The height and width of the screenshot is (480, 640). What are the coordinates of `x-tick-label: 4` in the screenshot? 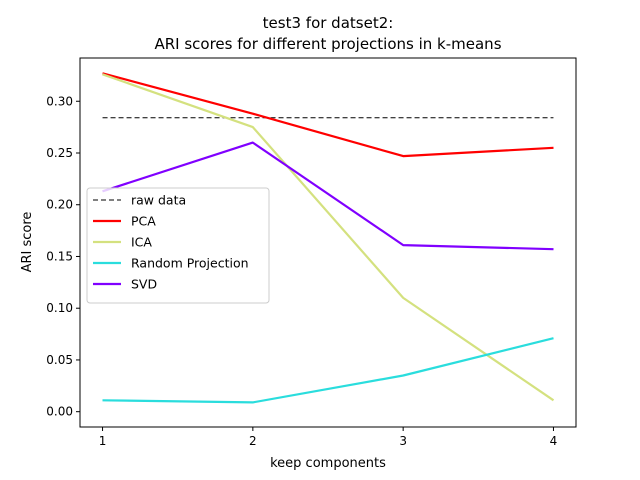 It's located at (554, 441).